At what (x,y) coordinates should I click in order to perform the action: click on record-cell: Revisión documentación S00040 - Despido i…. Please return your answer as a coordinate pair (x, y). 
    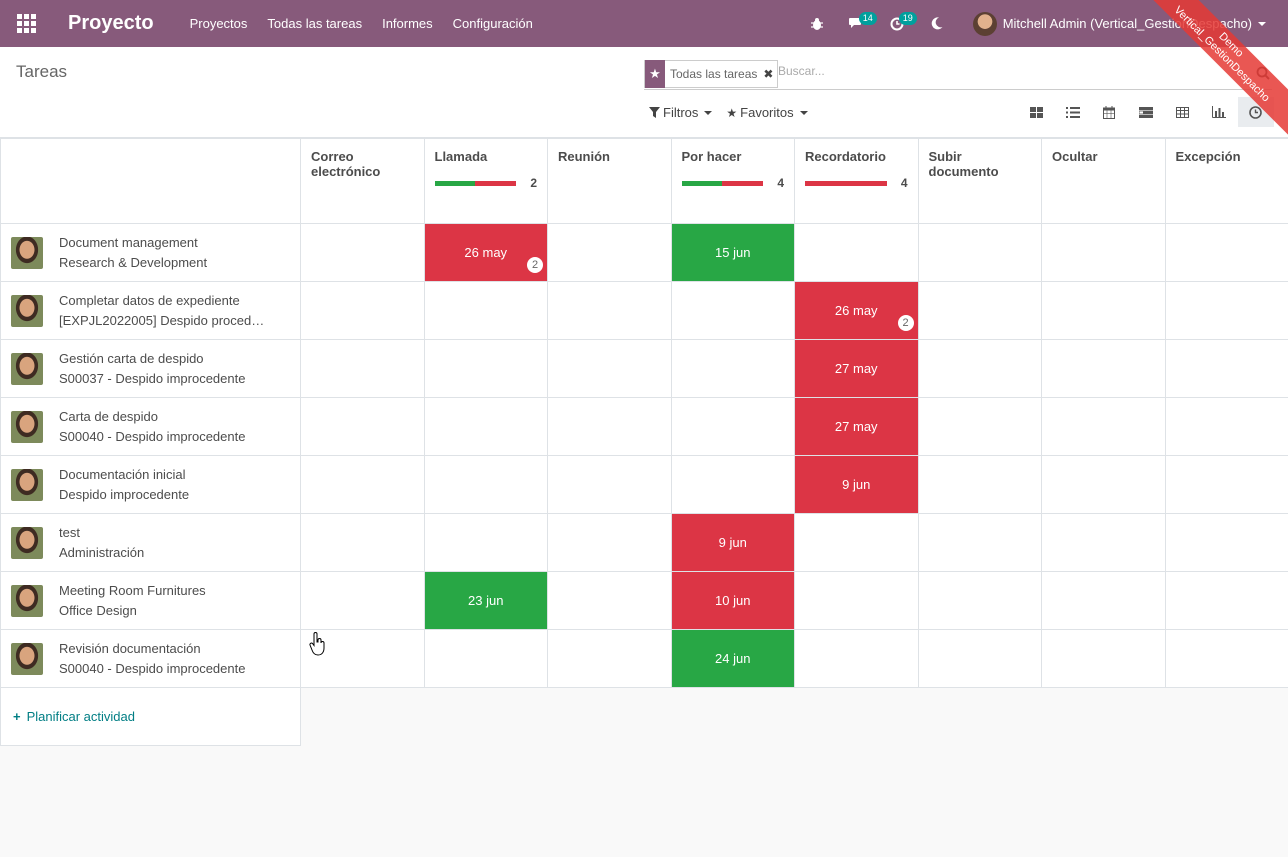
    Looking at the image, I should click on (150, 658).